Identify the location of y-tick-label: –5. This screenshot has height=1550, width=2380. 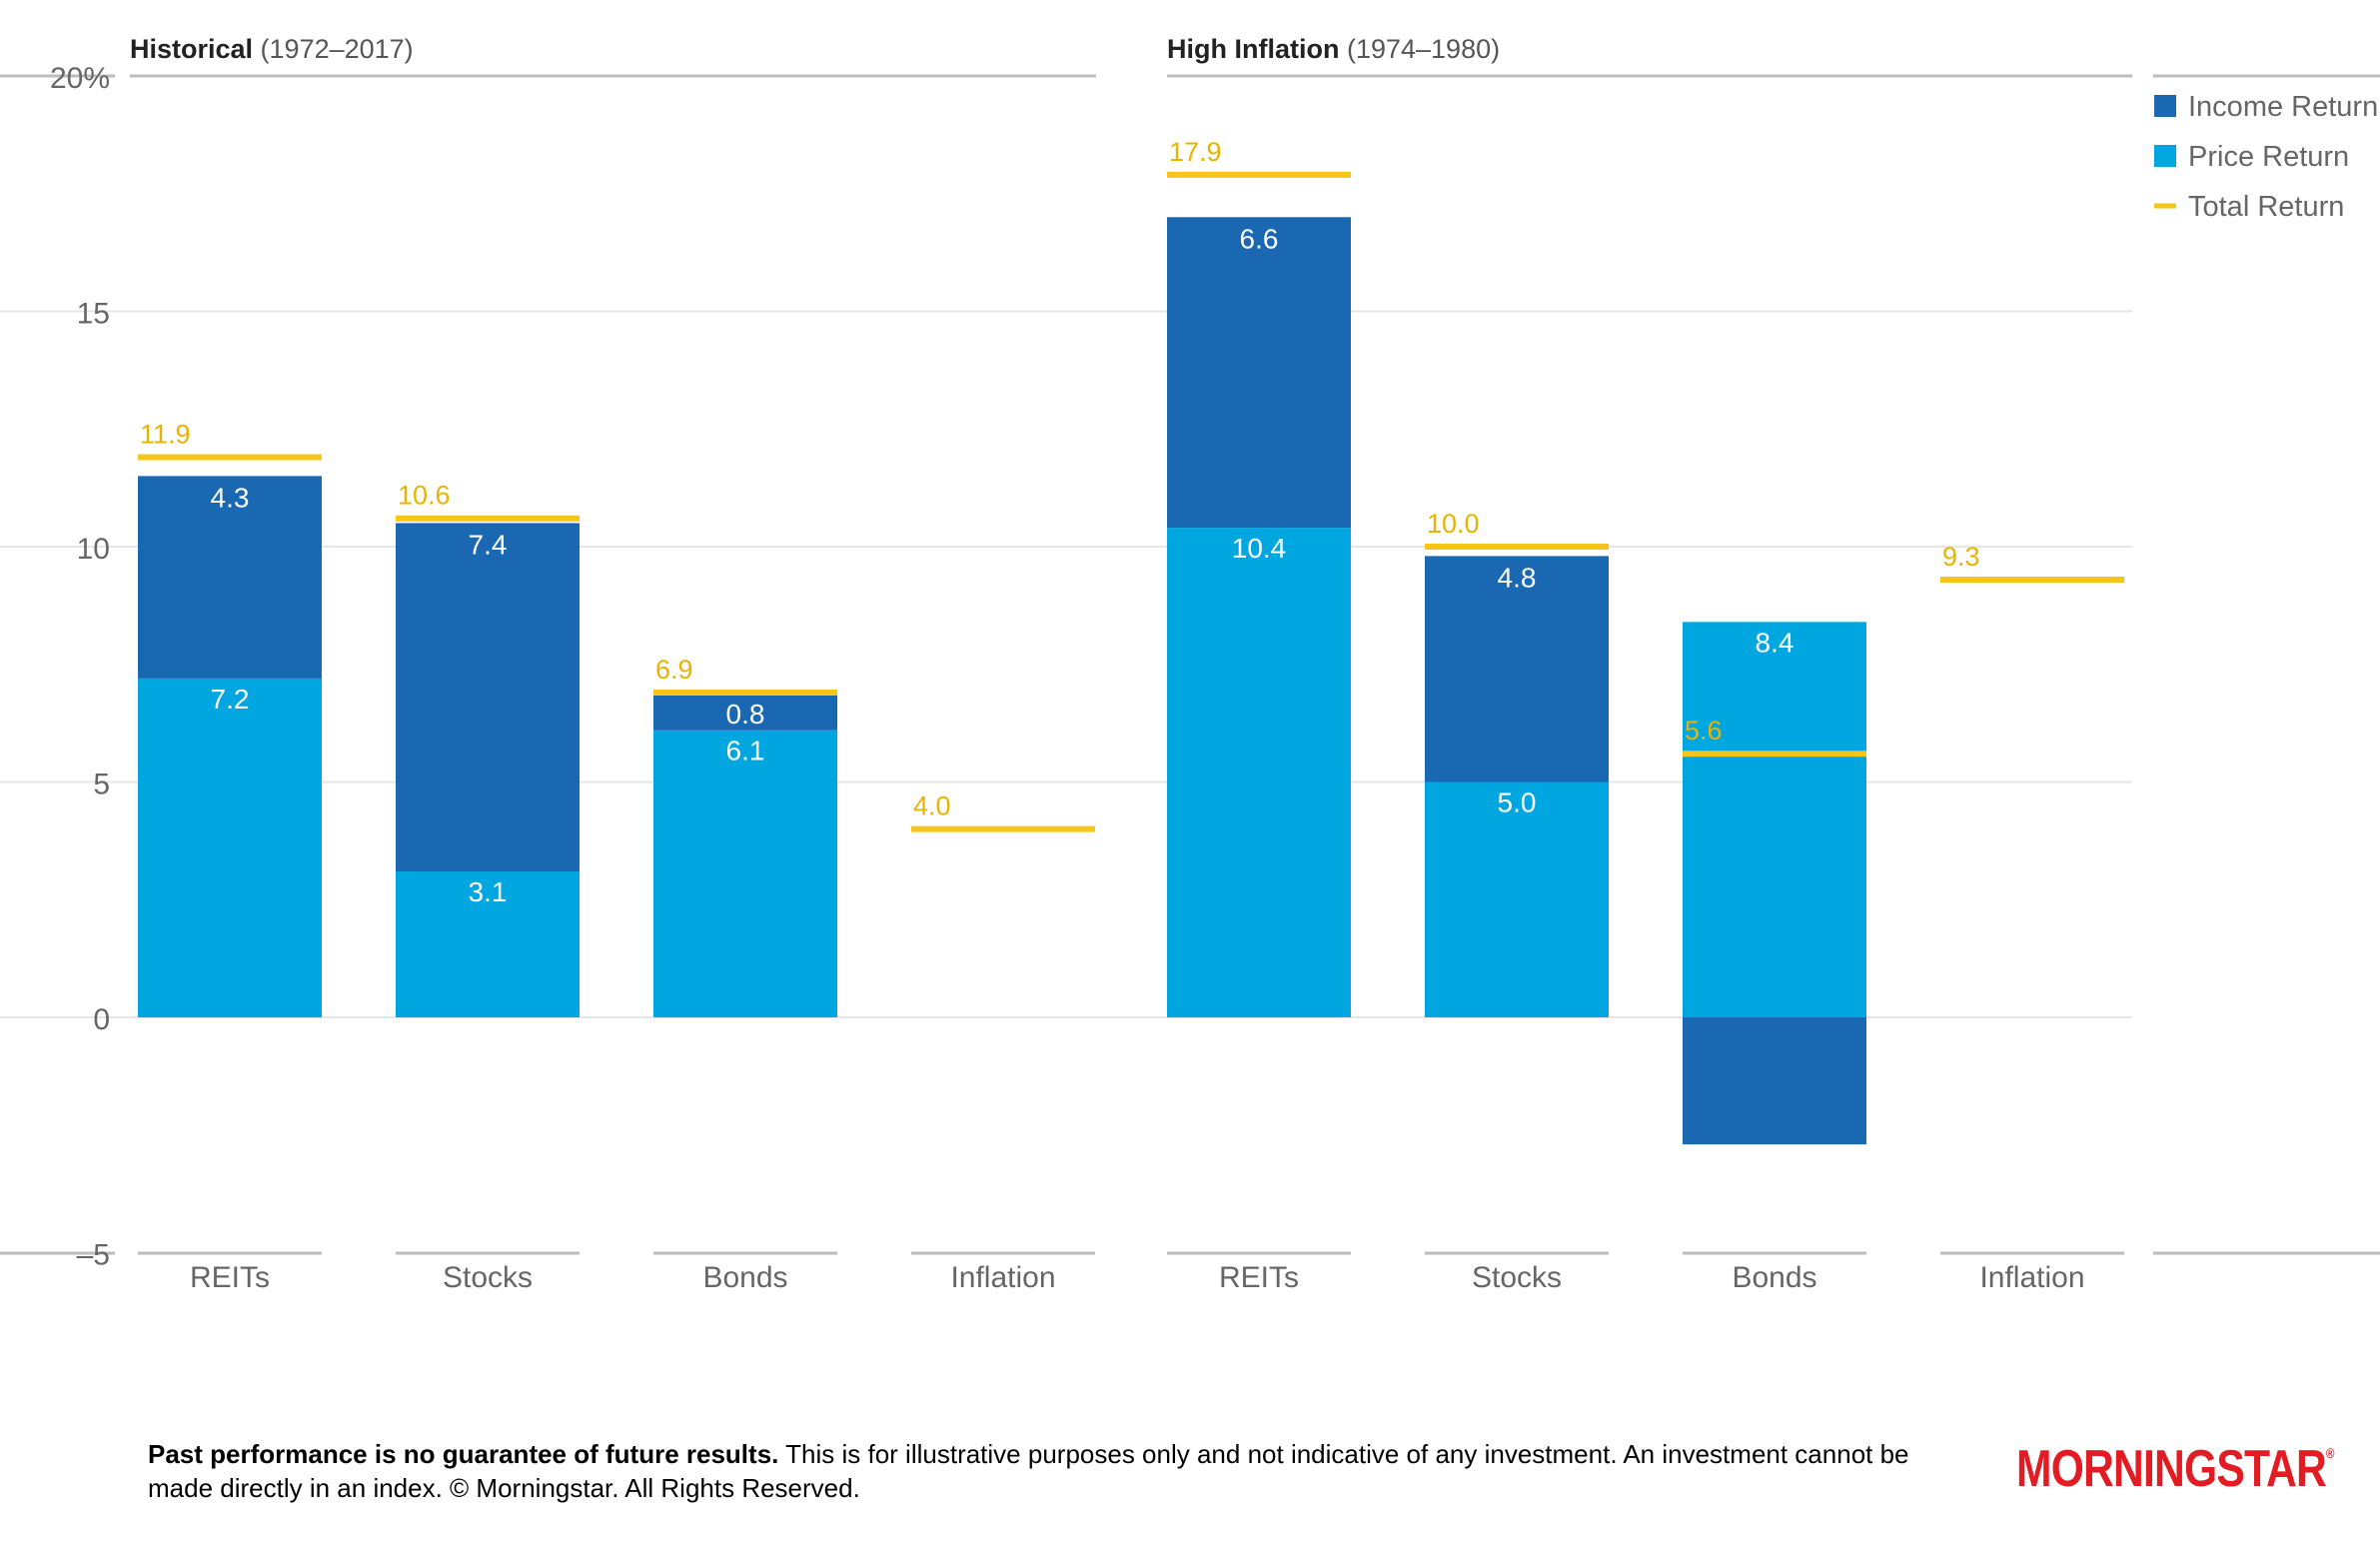
(93, 1255).